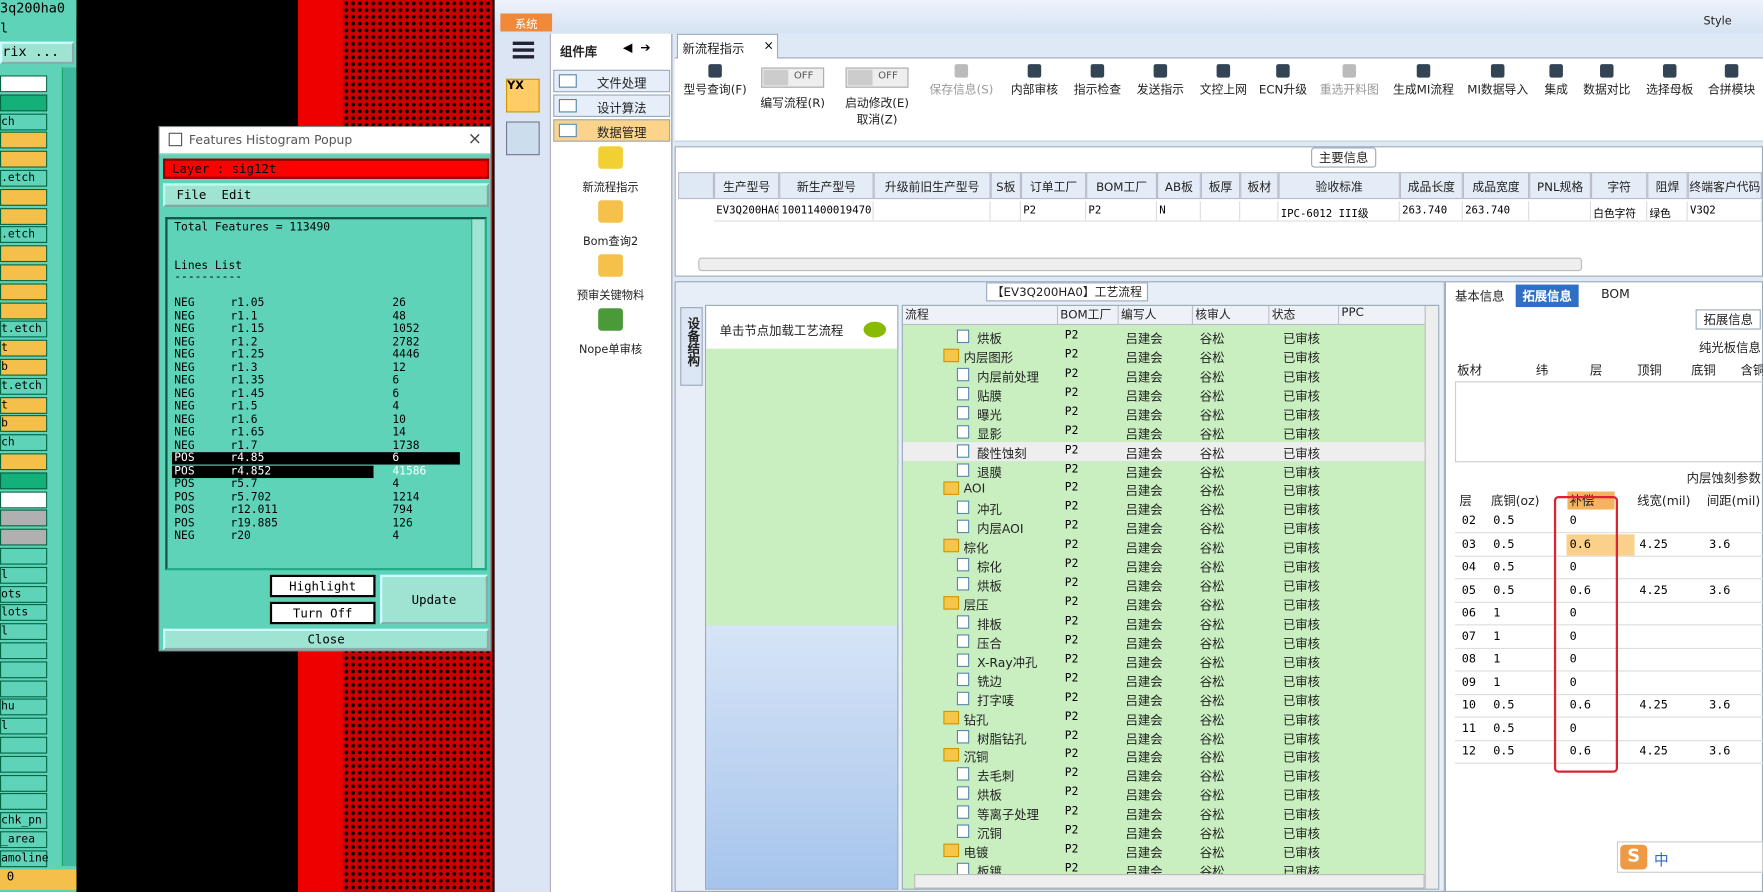 The image size is (1763, 892). Describe the element at coordinates (1423, 90) in the screenshot. I see `tool-label: 生成MI流程` at that location.